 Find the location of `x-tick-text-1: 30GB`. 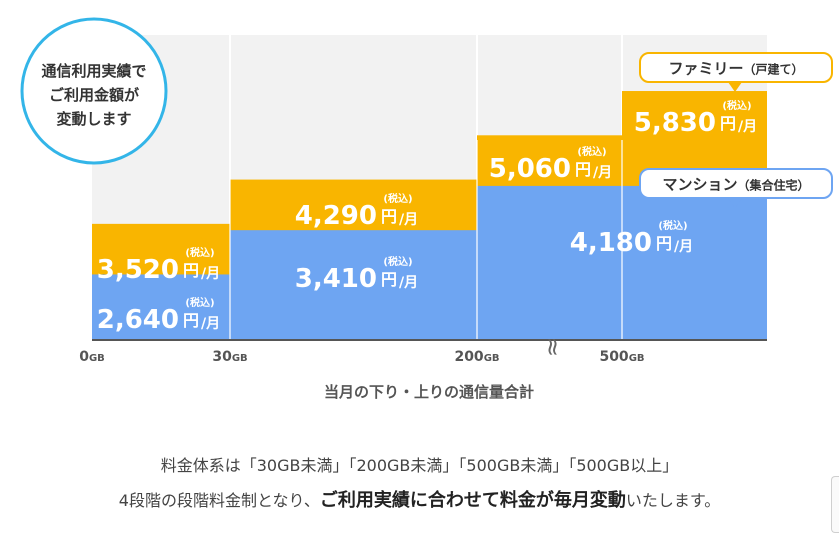

x-tick-text-1: 30GB is located at coordinates (229, 357).